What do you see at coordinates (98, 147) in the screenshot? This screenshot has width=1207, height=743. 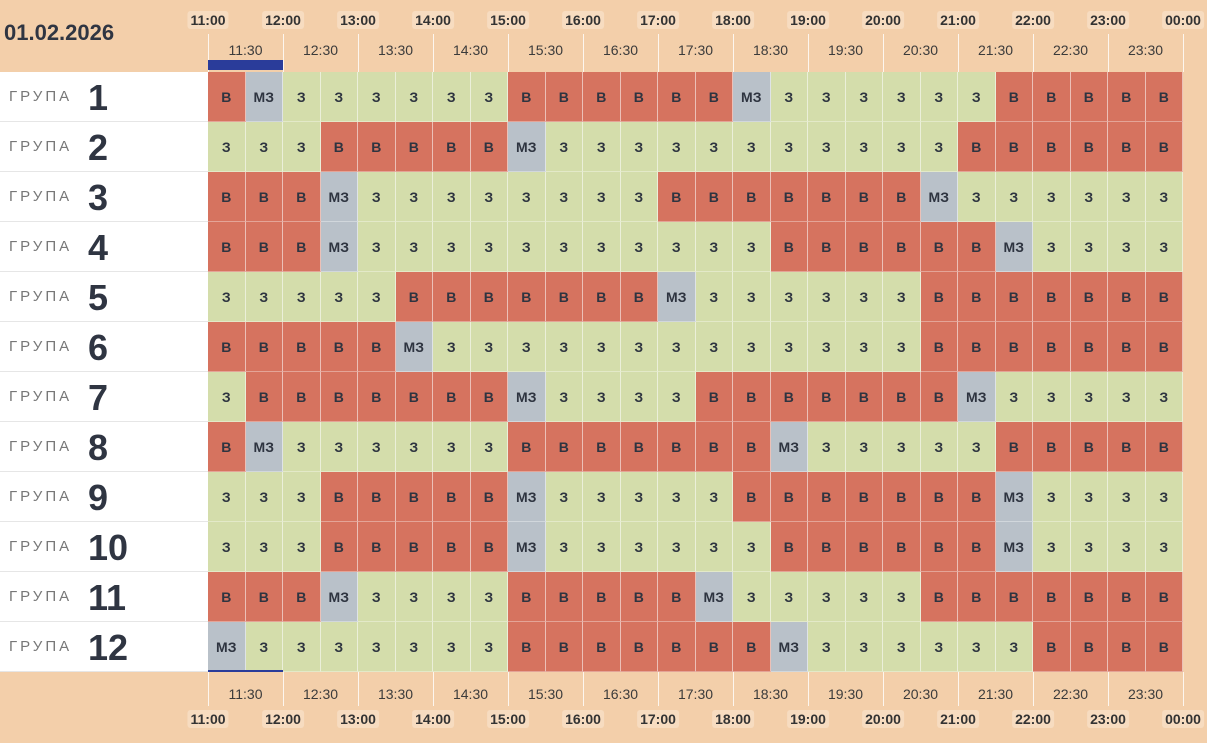 I see `group-number: 2` at bounding box center [98, 147].